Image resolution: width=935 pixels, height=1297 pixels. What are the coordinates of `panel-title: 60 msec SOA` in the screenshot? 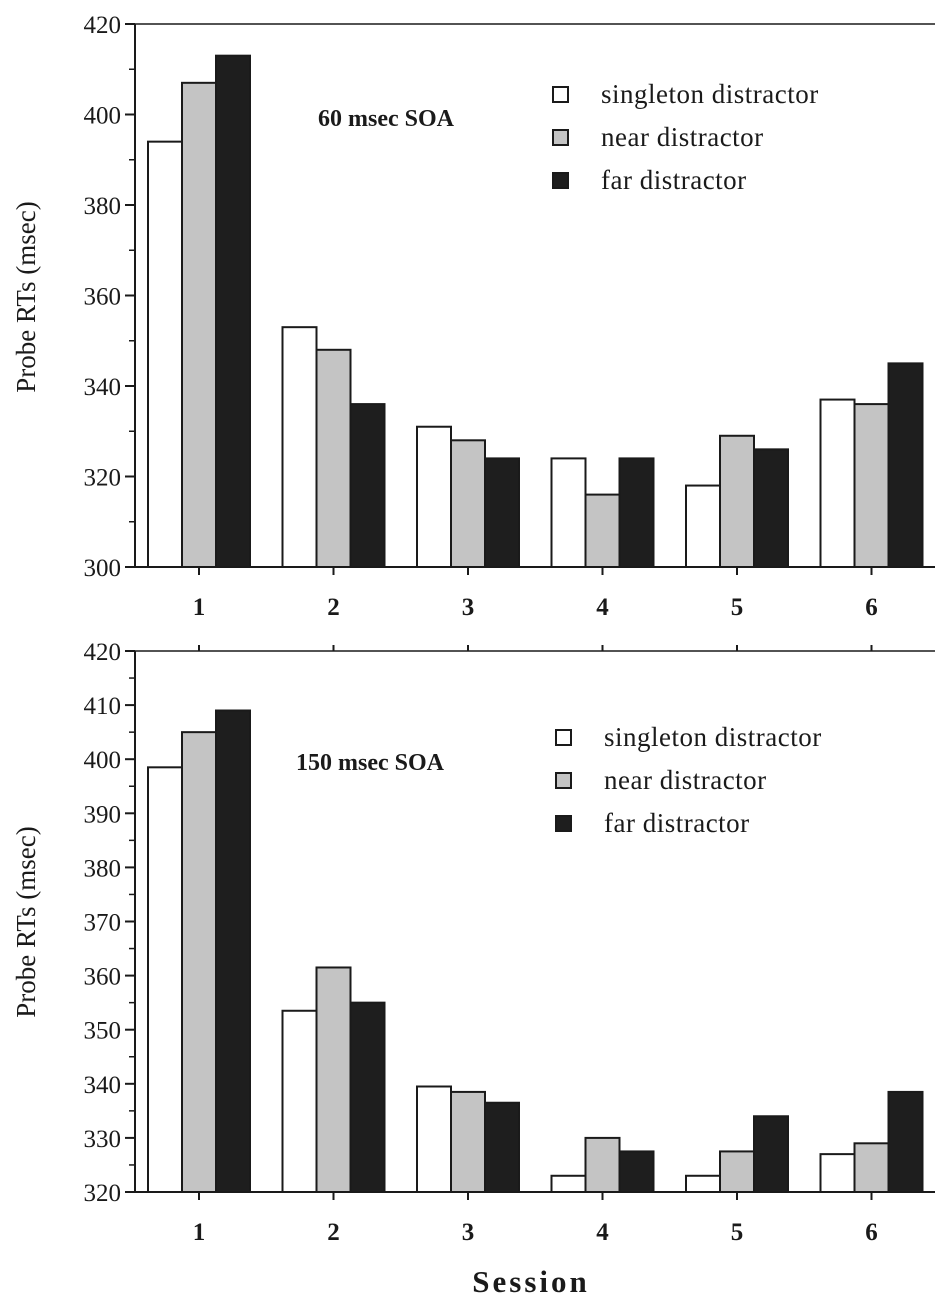 It's located at (386, 119).